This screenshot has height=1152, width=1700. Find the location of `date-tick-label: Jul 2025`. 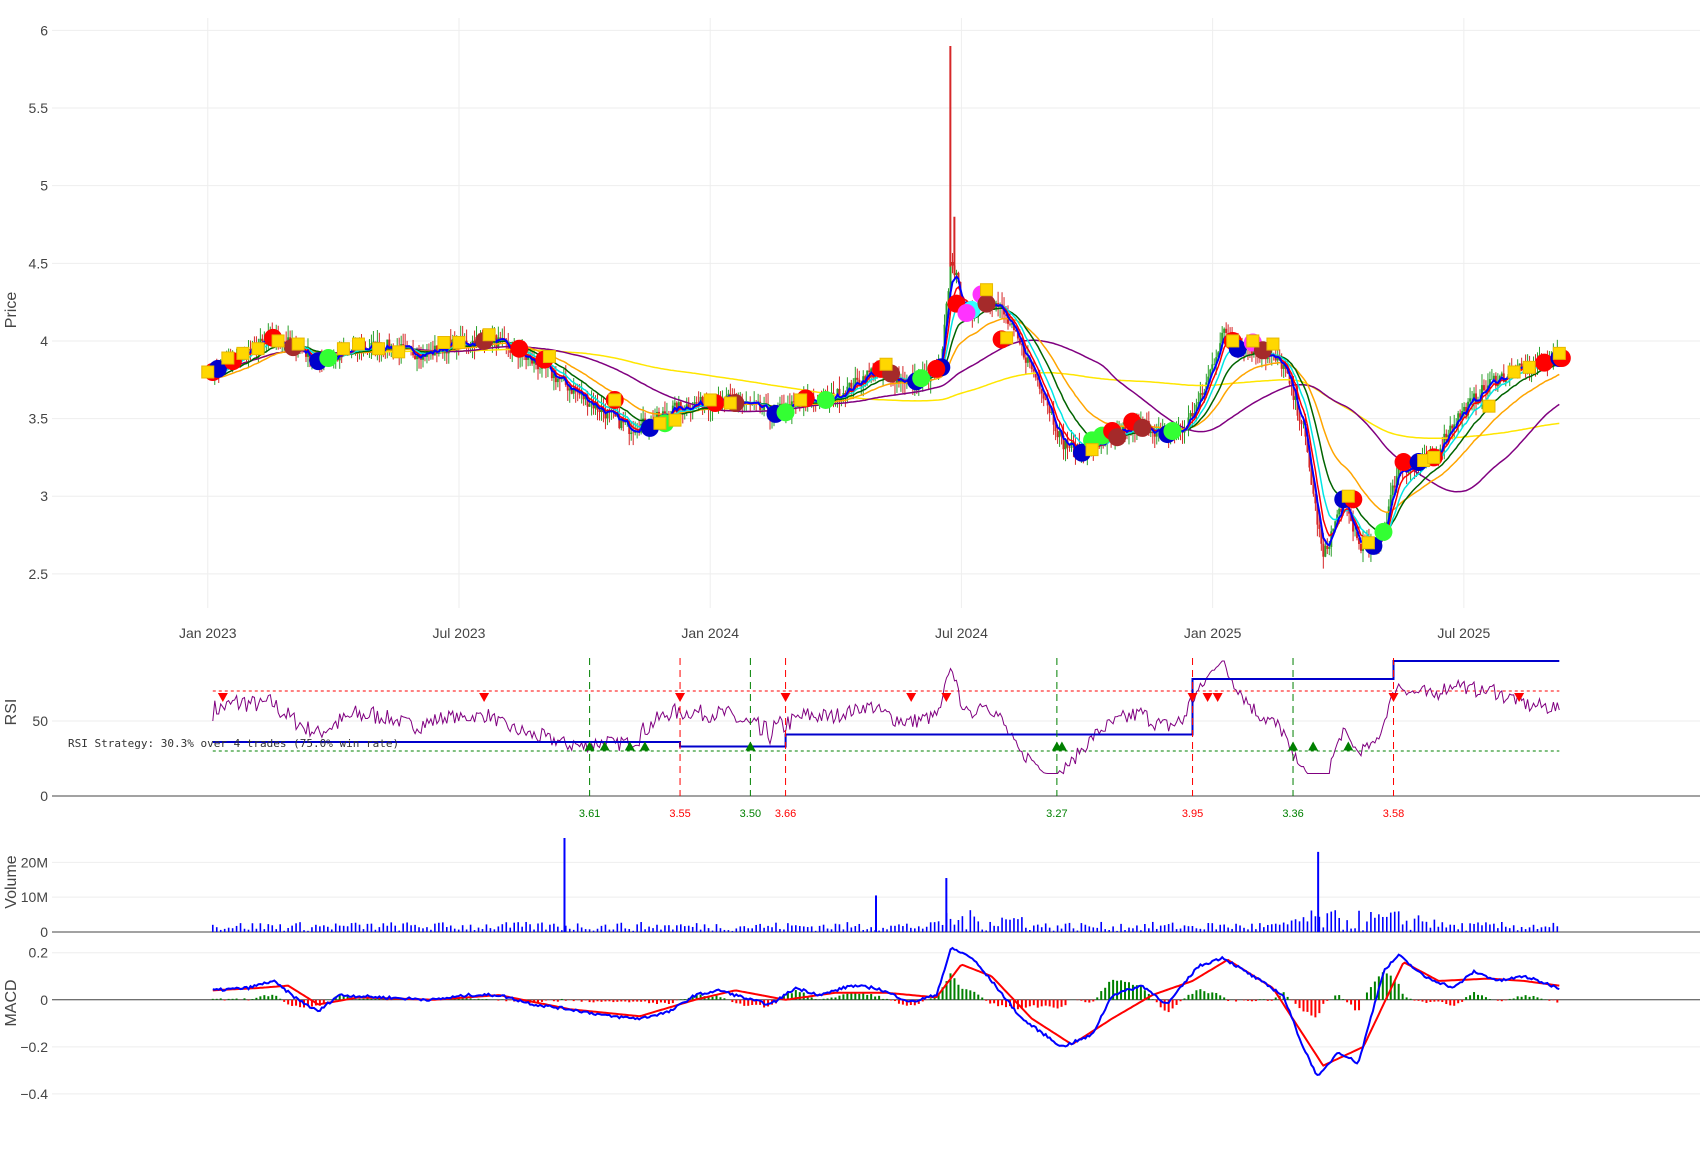

date-tick-label: Jul 2025 is located at coordinates (1463, 633).